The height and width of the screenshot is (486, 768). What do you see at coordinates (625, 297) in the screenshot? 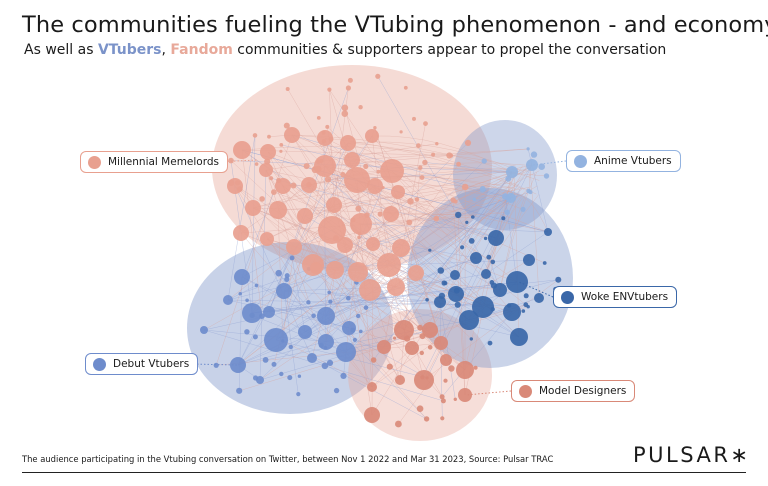
I see `label-woke-text: Woke ENVtubers` at bounding box center [625, 297].